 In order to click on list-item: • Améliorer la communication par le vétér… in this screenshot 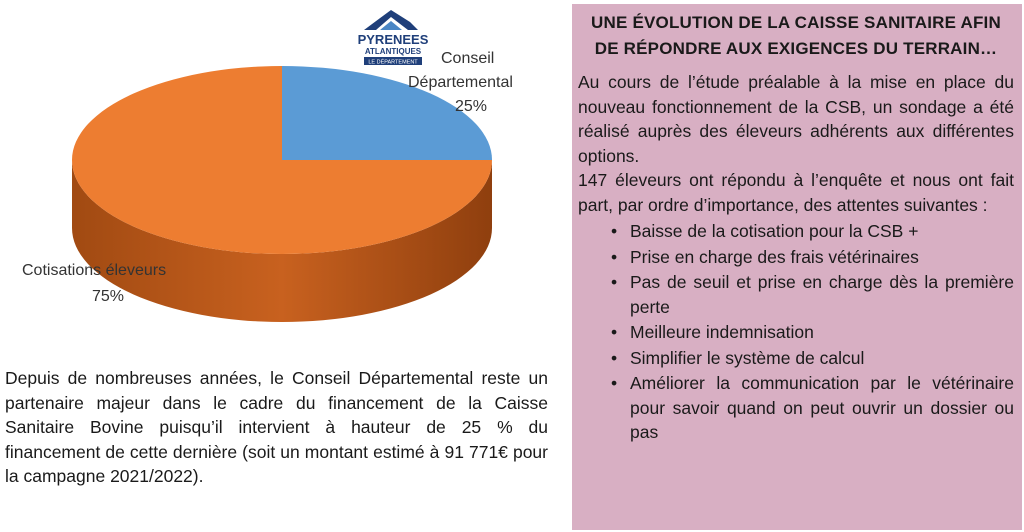, I will do `click(812, 408)`.